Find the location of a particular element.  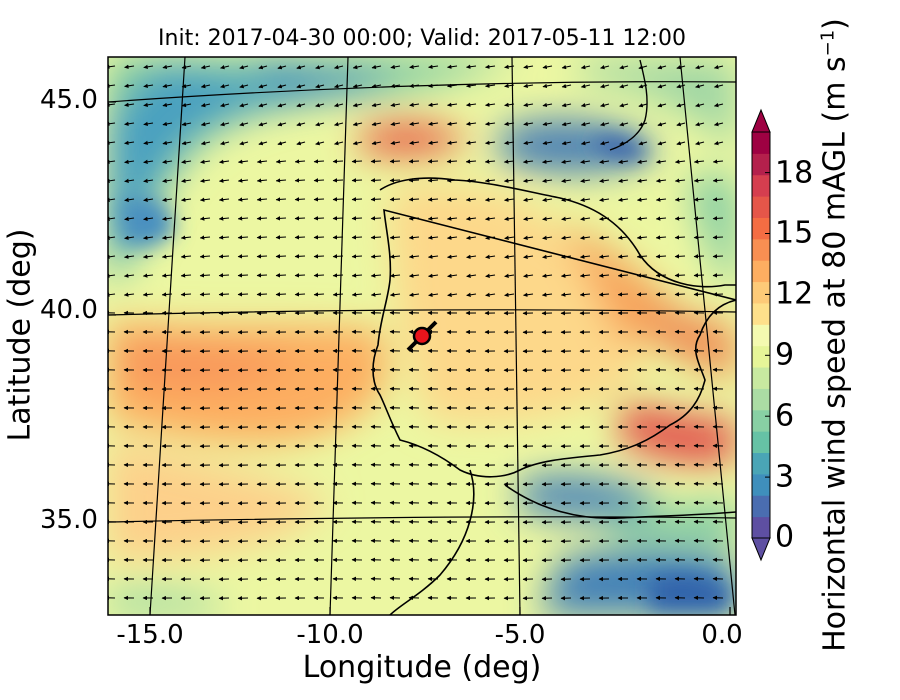

colorbar-tick-label: 3 is located at coordinates (785, 477).